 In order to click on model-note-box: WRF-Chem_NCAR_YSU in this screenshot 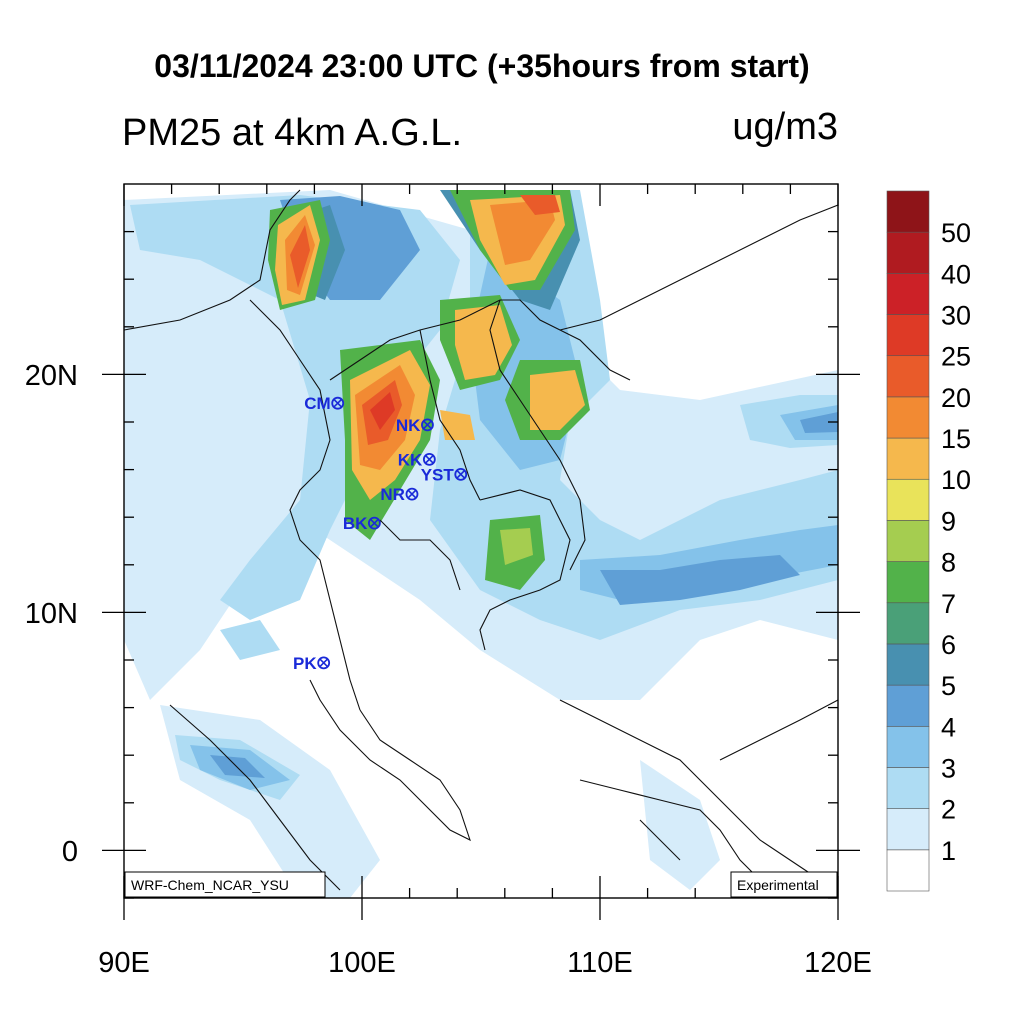, I will do `click(225, 884)`.